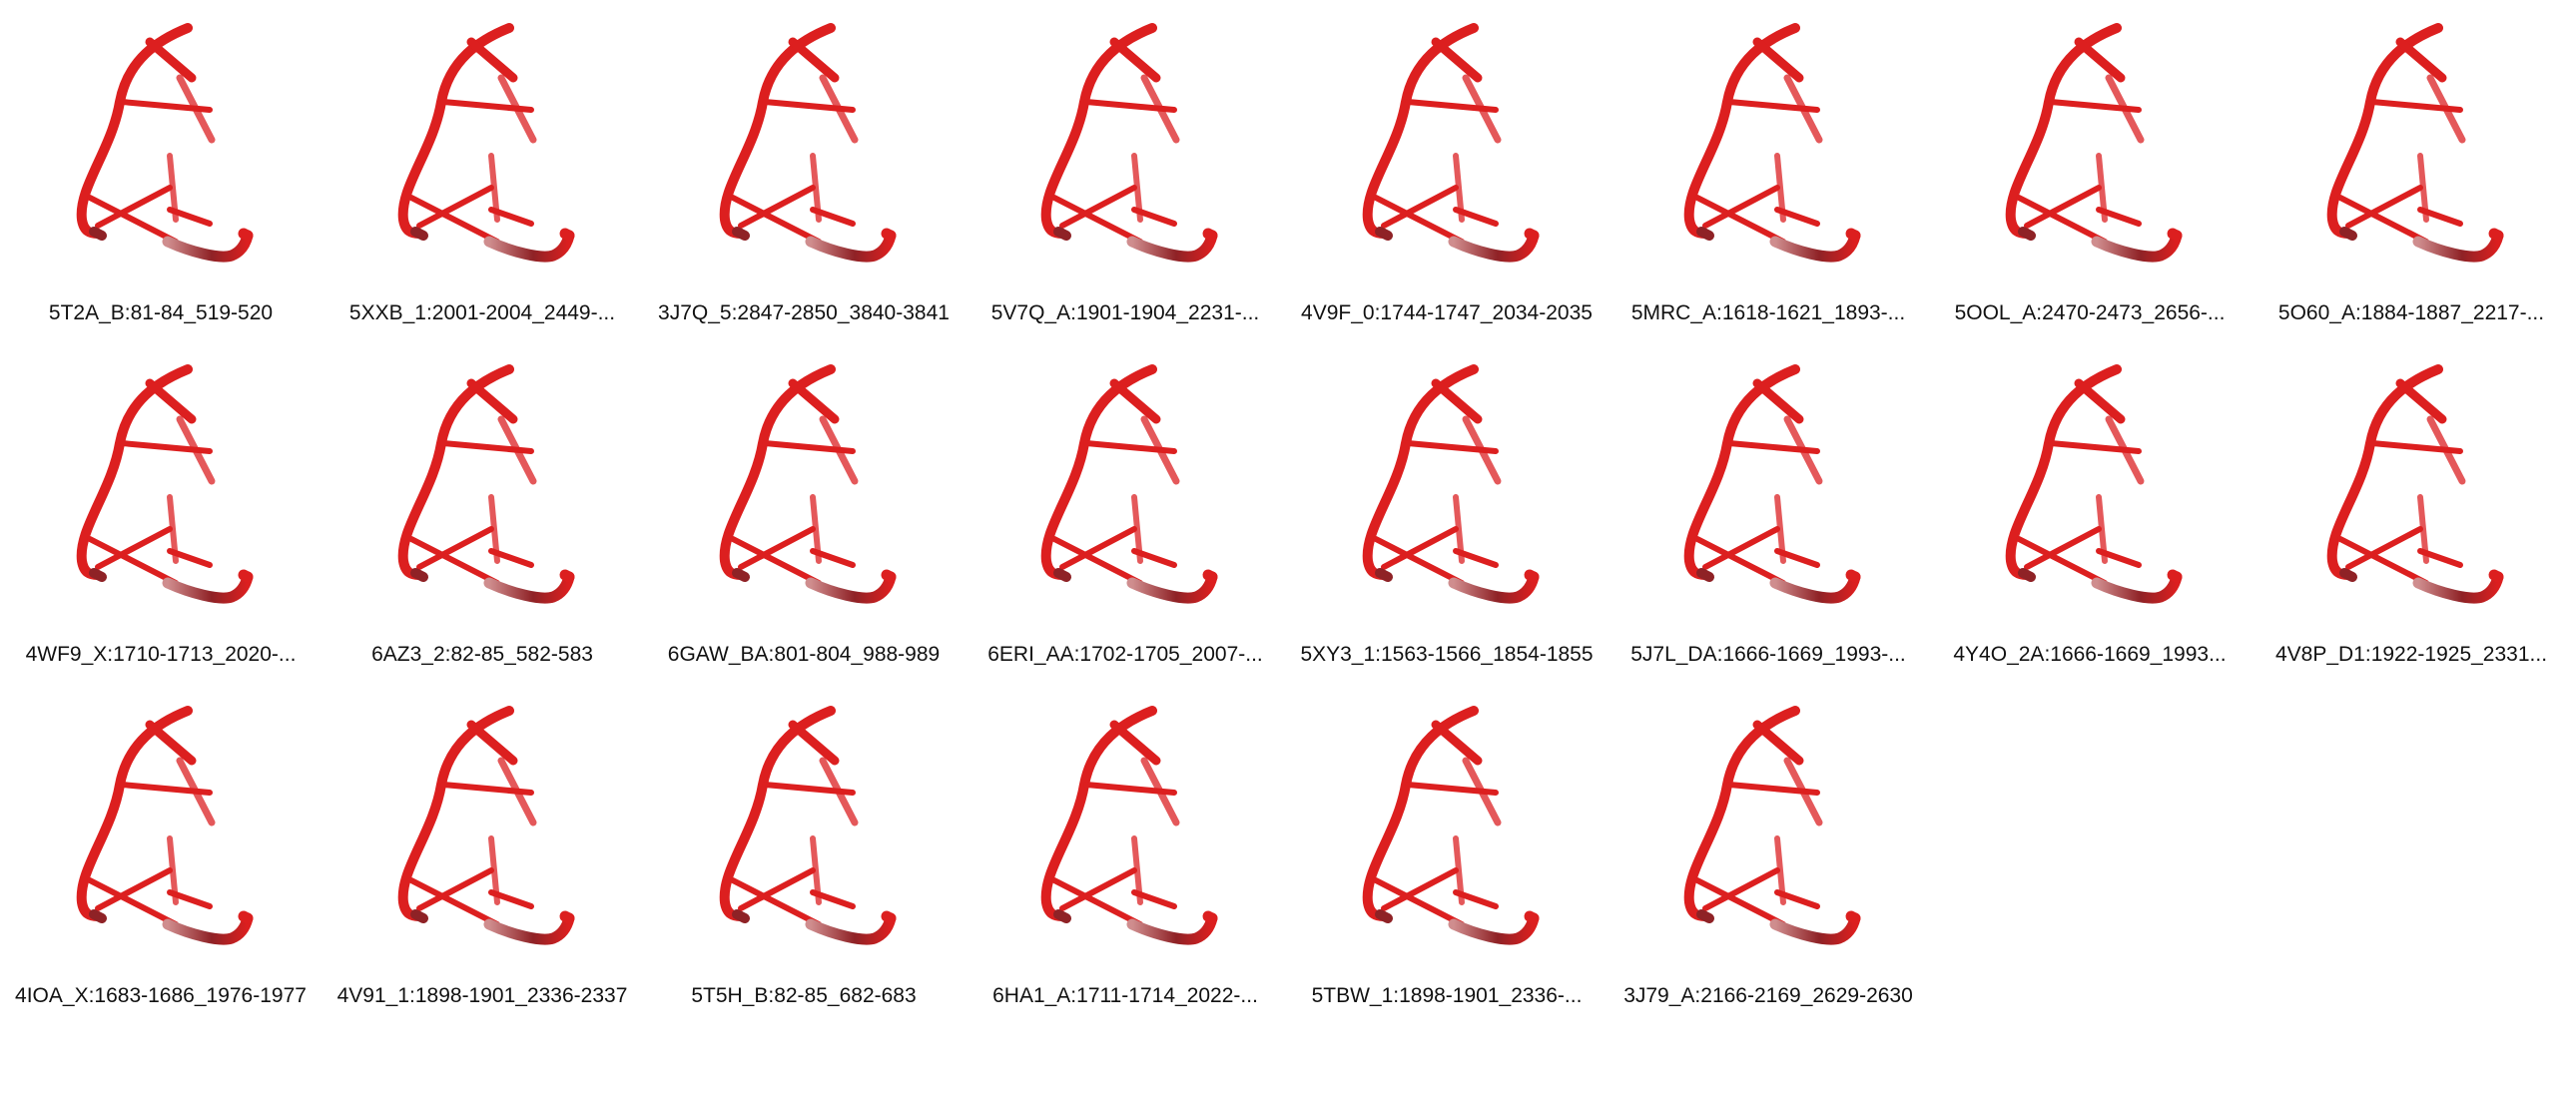 This screenshot has height=1098, width=2576. I want to click on structure-label: 4V91_1:1898-1901_2336-2337, so click(482, 995).